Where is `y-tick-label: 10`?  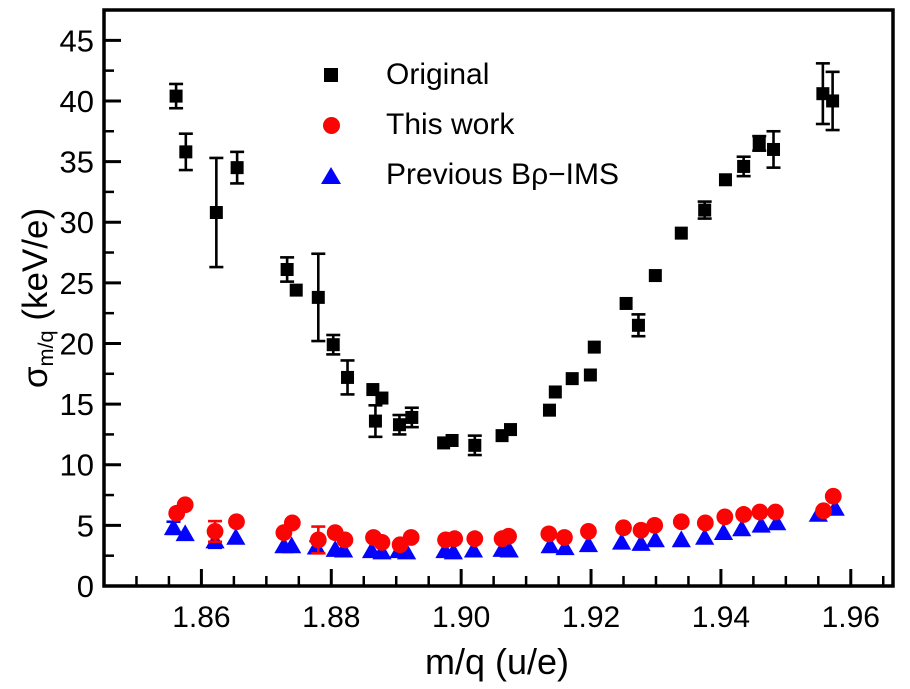 y-tick-label: 10 is located at coordinates (77, 465).